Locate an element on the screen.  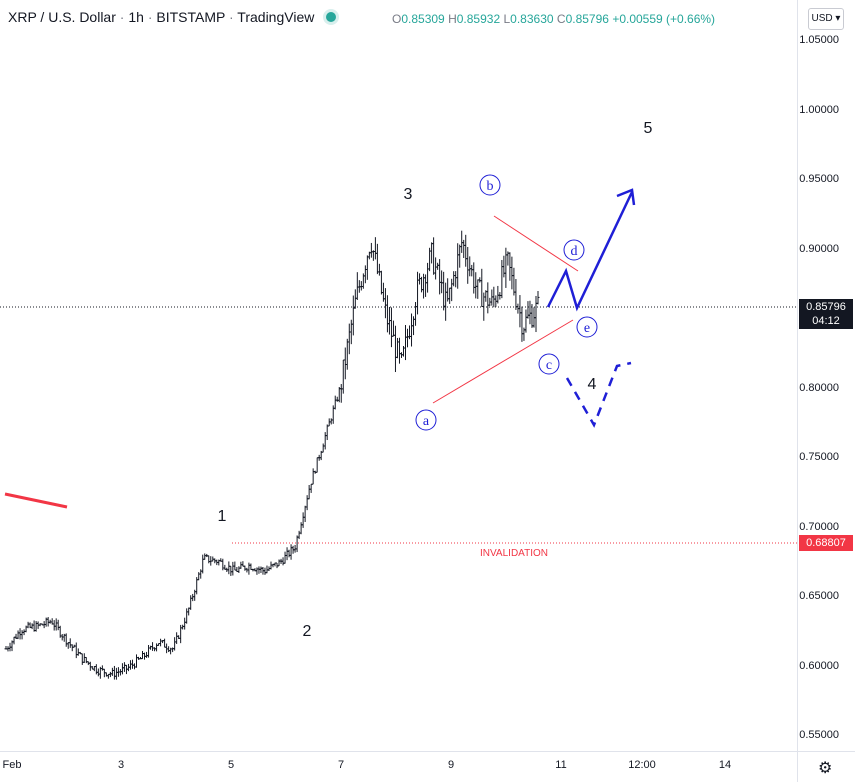
label-c-text: c is located at coordinates (549, 365).